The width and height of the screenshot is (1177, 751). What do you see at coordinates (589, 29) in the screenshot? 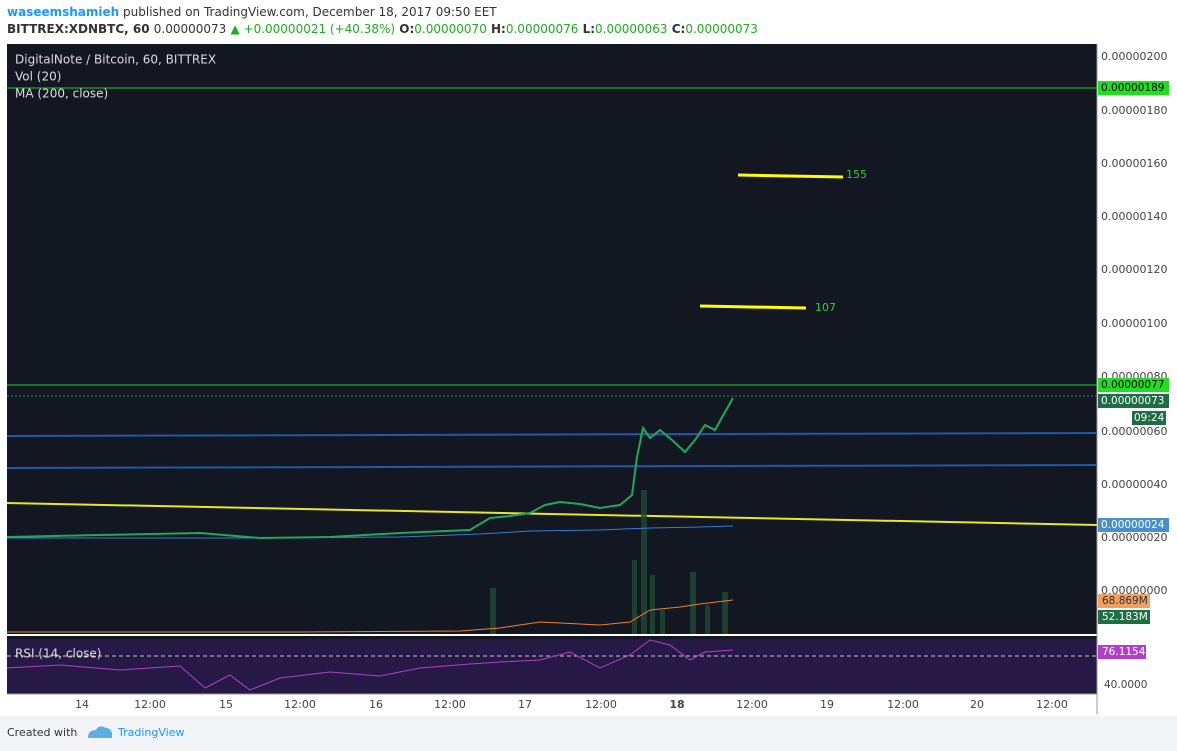
I see `ohlc-key: L:` at bounding box center [589, 29].